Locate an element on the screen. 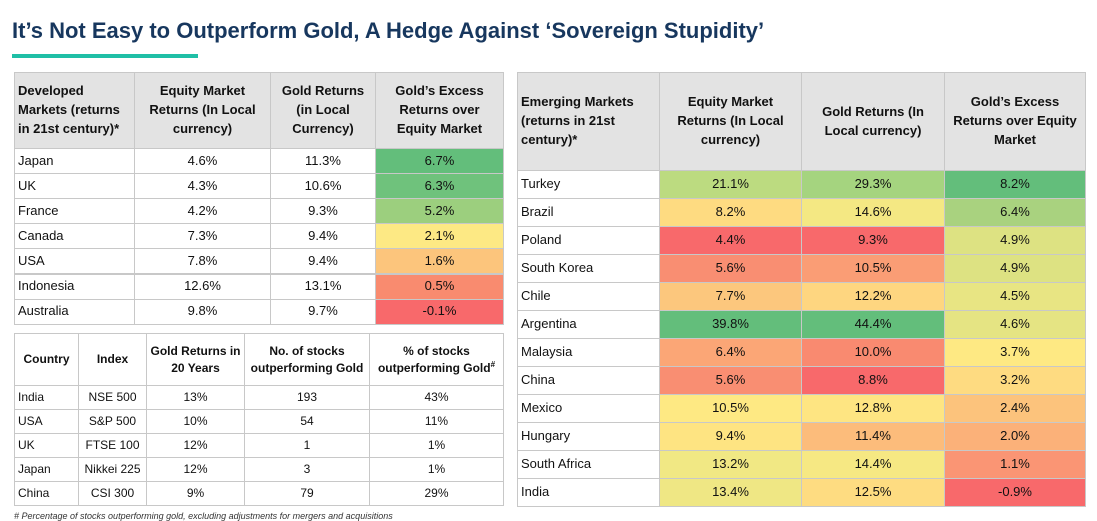  cell: Brazil is located at coordinates (588, 212).